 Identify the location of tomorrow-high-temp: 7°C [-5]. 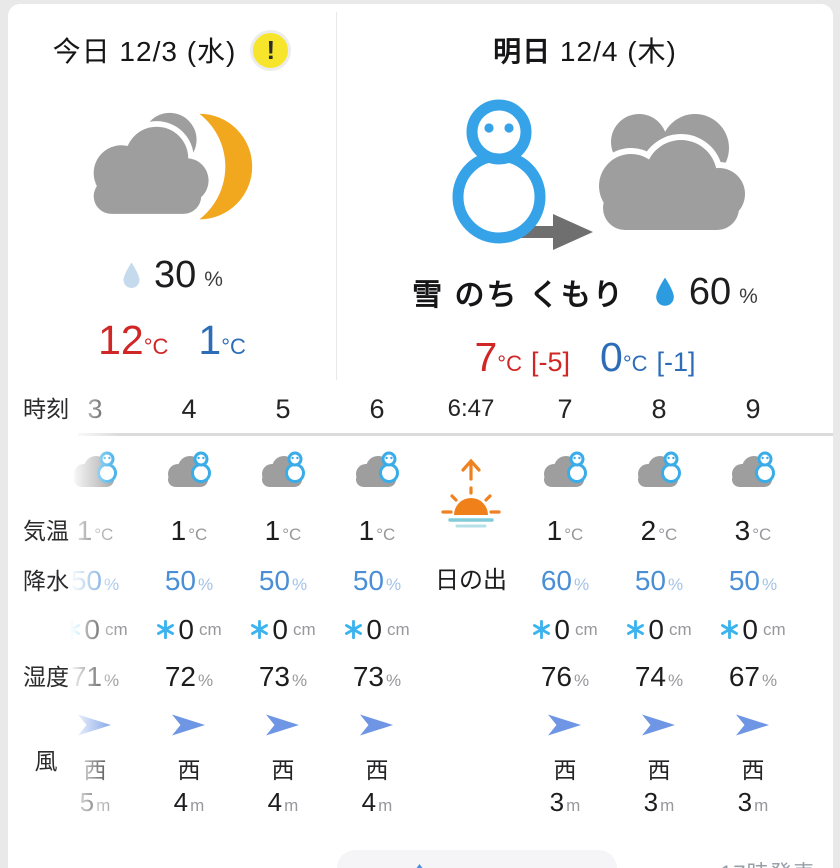
(522, 357).